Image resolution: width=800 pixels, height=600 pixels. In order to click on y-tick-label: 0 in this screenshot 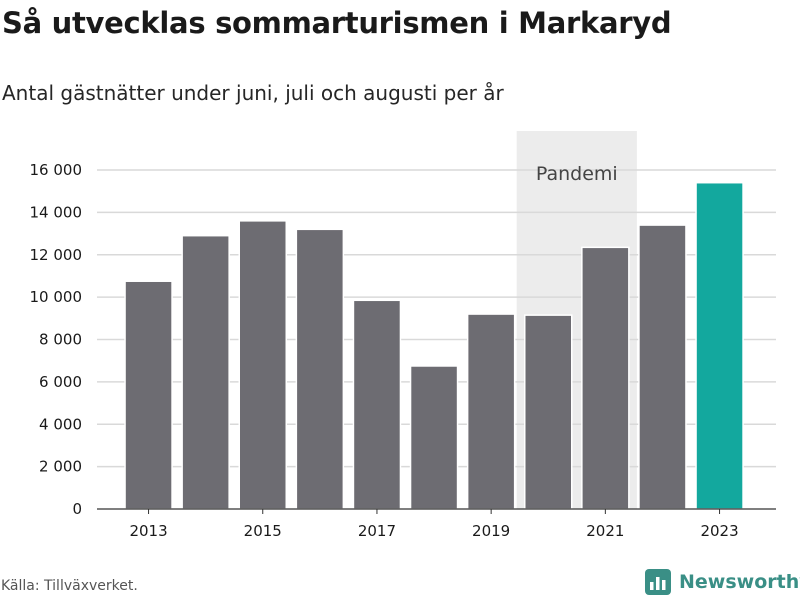, I will do `click(77, 509)`.